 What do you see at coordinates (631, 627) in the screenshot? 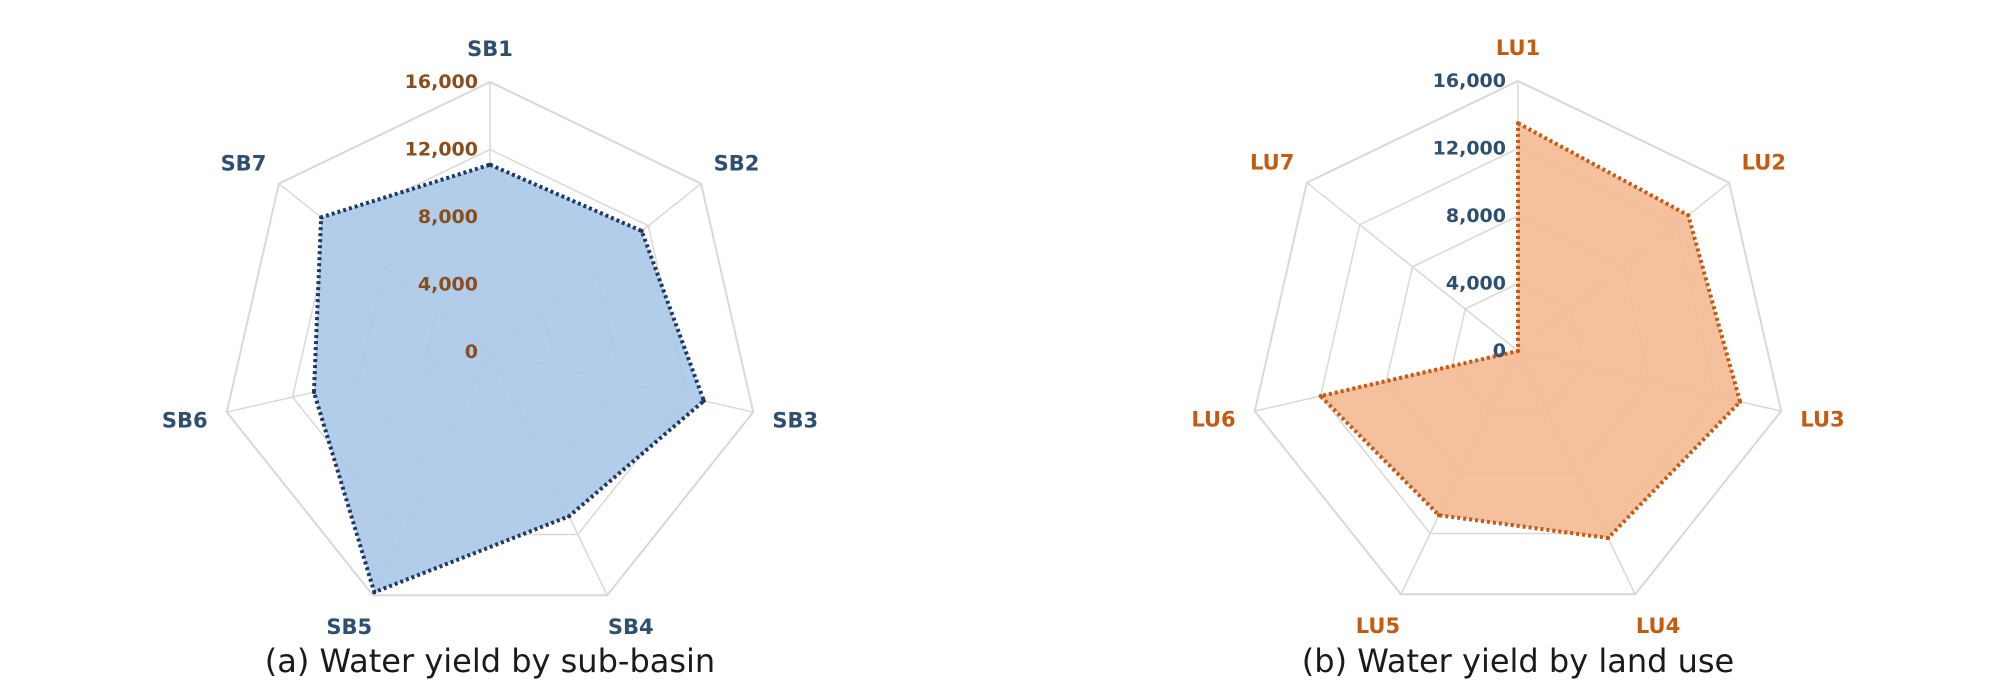
I see `category-label-sb4: SB4` at bounding box center [631, 627].